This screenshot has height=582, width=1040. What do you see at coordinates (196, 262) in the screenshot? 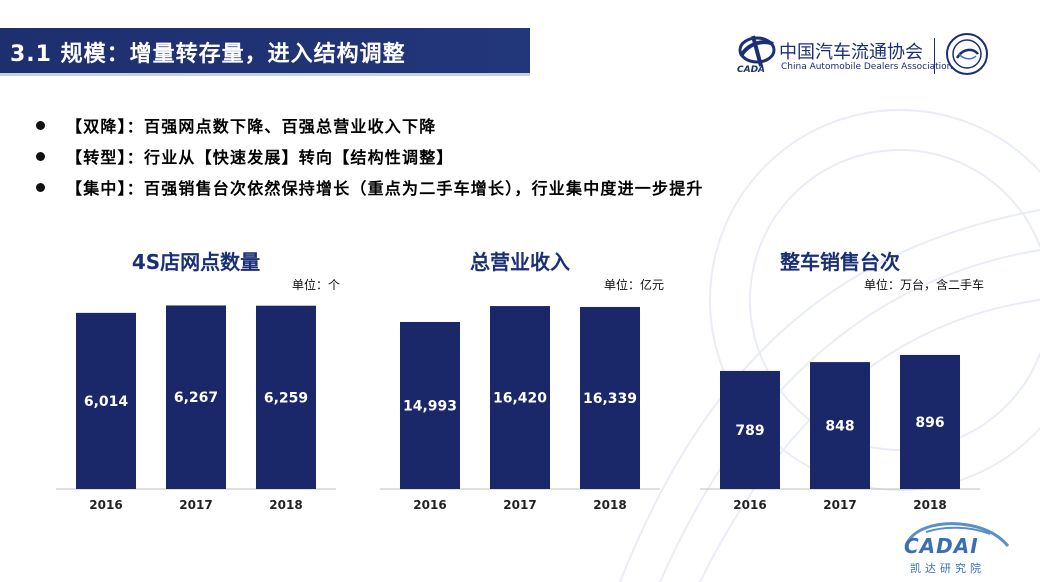
I see `chart-title: 4S店网点数量` at bounding box center [196, 262].